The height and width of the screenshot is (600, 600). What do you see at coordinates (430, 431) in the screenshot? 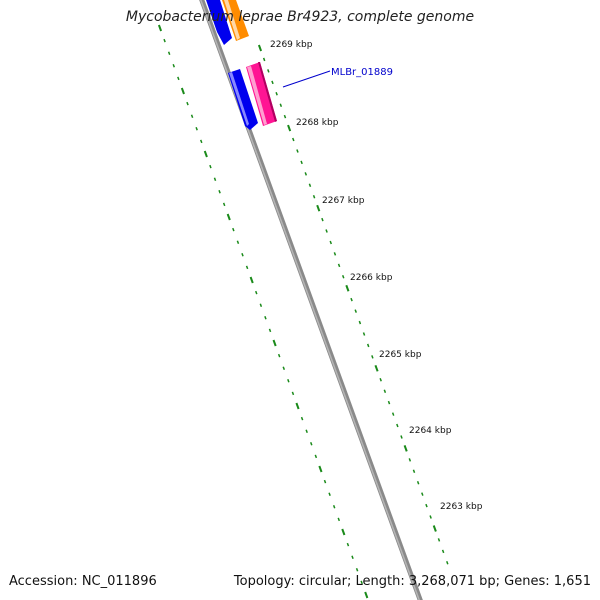
I see `ruler-label: 2264 kbp` at bounding box center [430, 431].